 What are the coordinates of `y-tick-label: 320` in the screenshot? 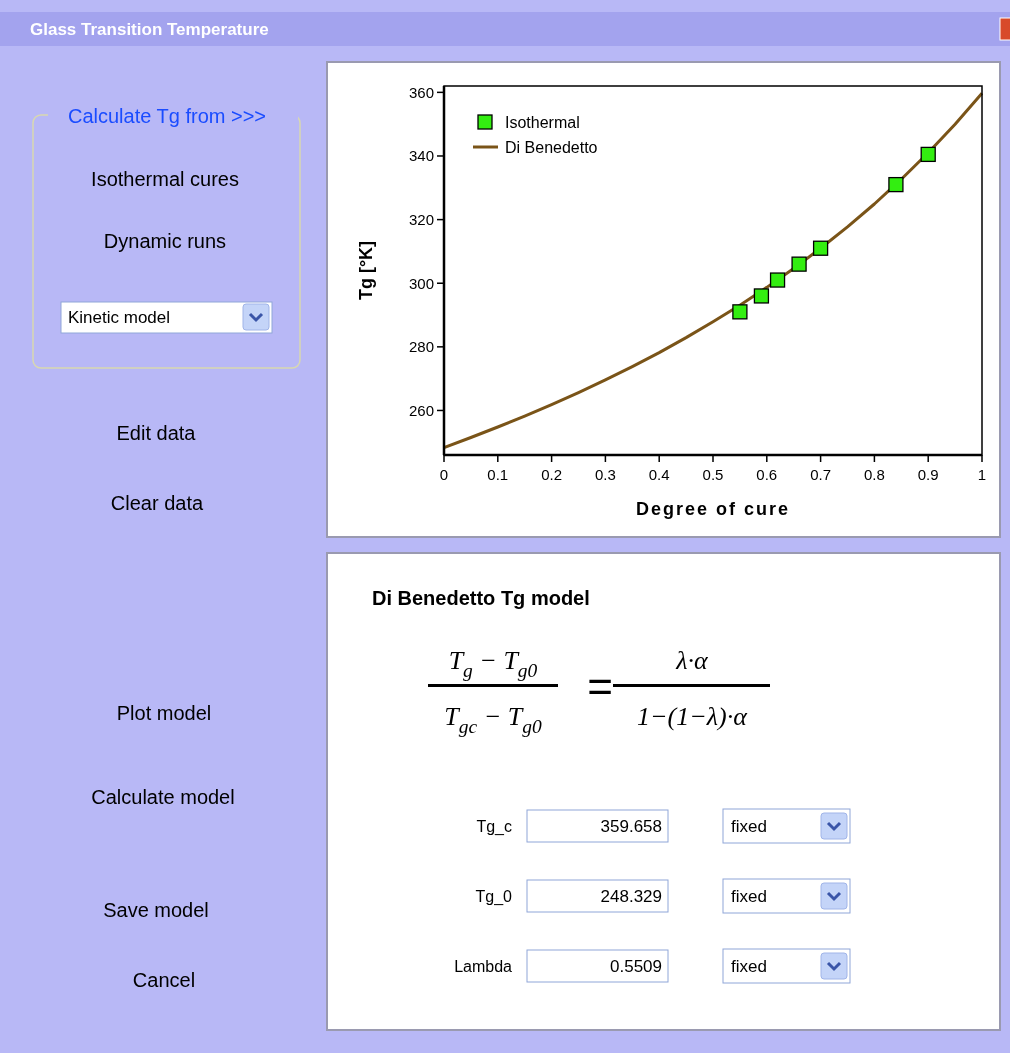 It's located at (421, 220).